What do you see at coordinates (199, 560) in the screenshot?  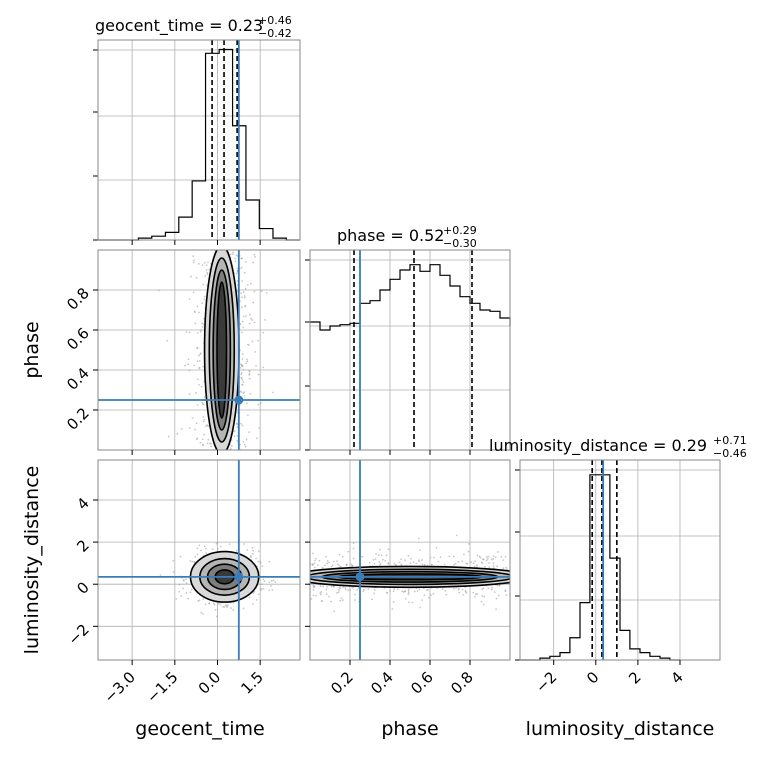 I see `pair-1-frame` at bounding box center [199, 560].